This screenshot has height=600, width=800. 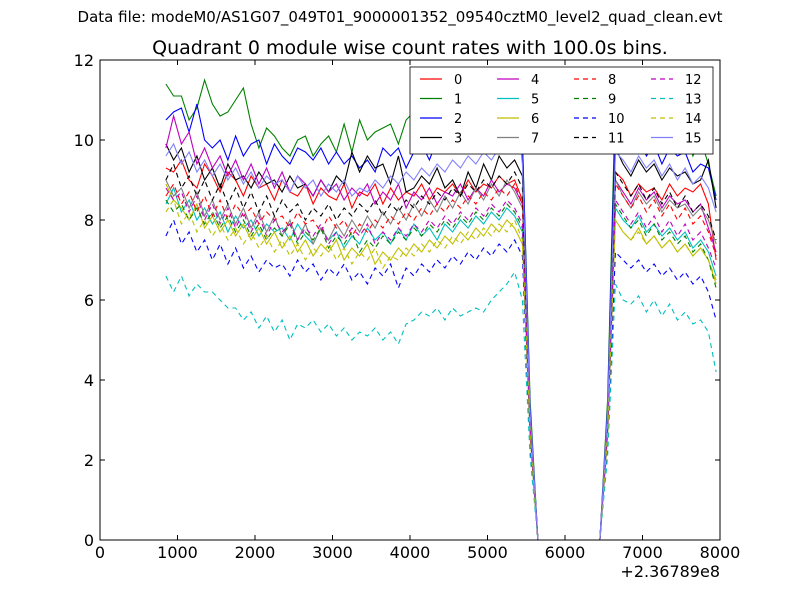 I want to click on legend-label-15: 15, so click(x=693, y=139).